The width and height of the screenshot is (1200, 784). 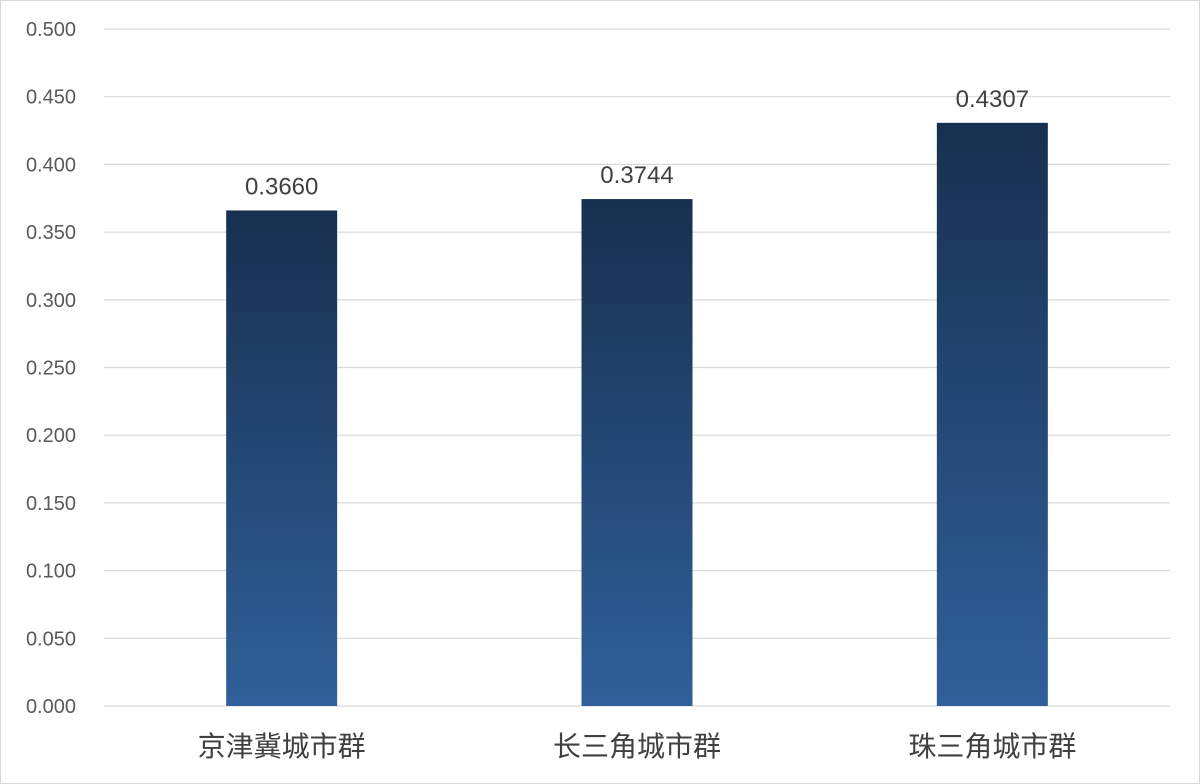 I want to click on y-tick-label: 0.450, so click(x=51, y=98).